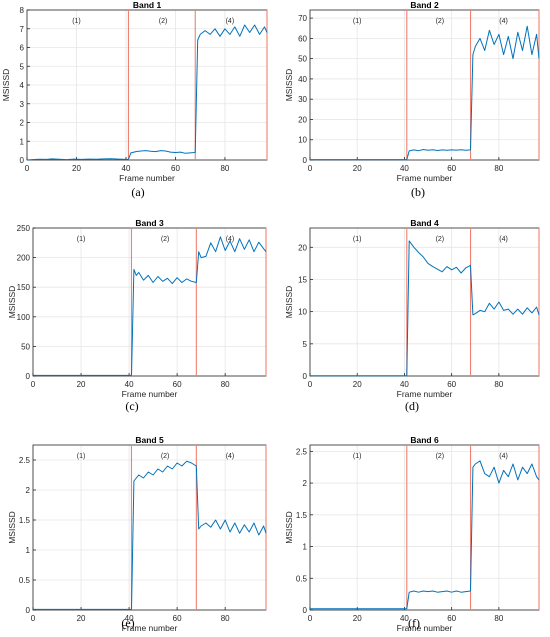 The height and width of the screenshot is (637, 550). Describe the element at coordinates (127, 623) in the screenshot. I see `subfigure-label: (e)` at that location.